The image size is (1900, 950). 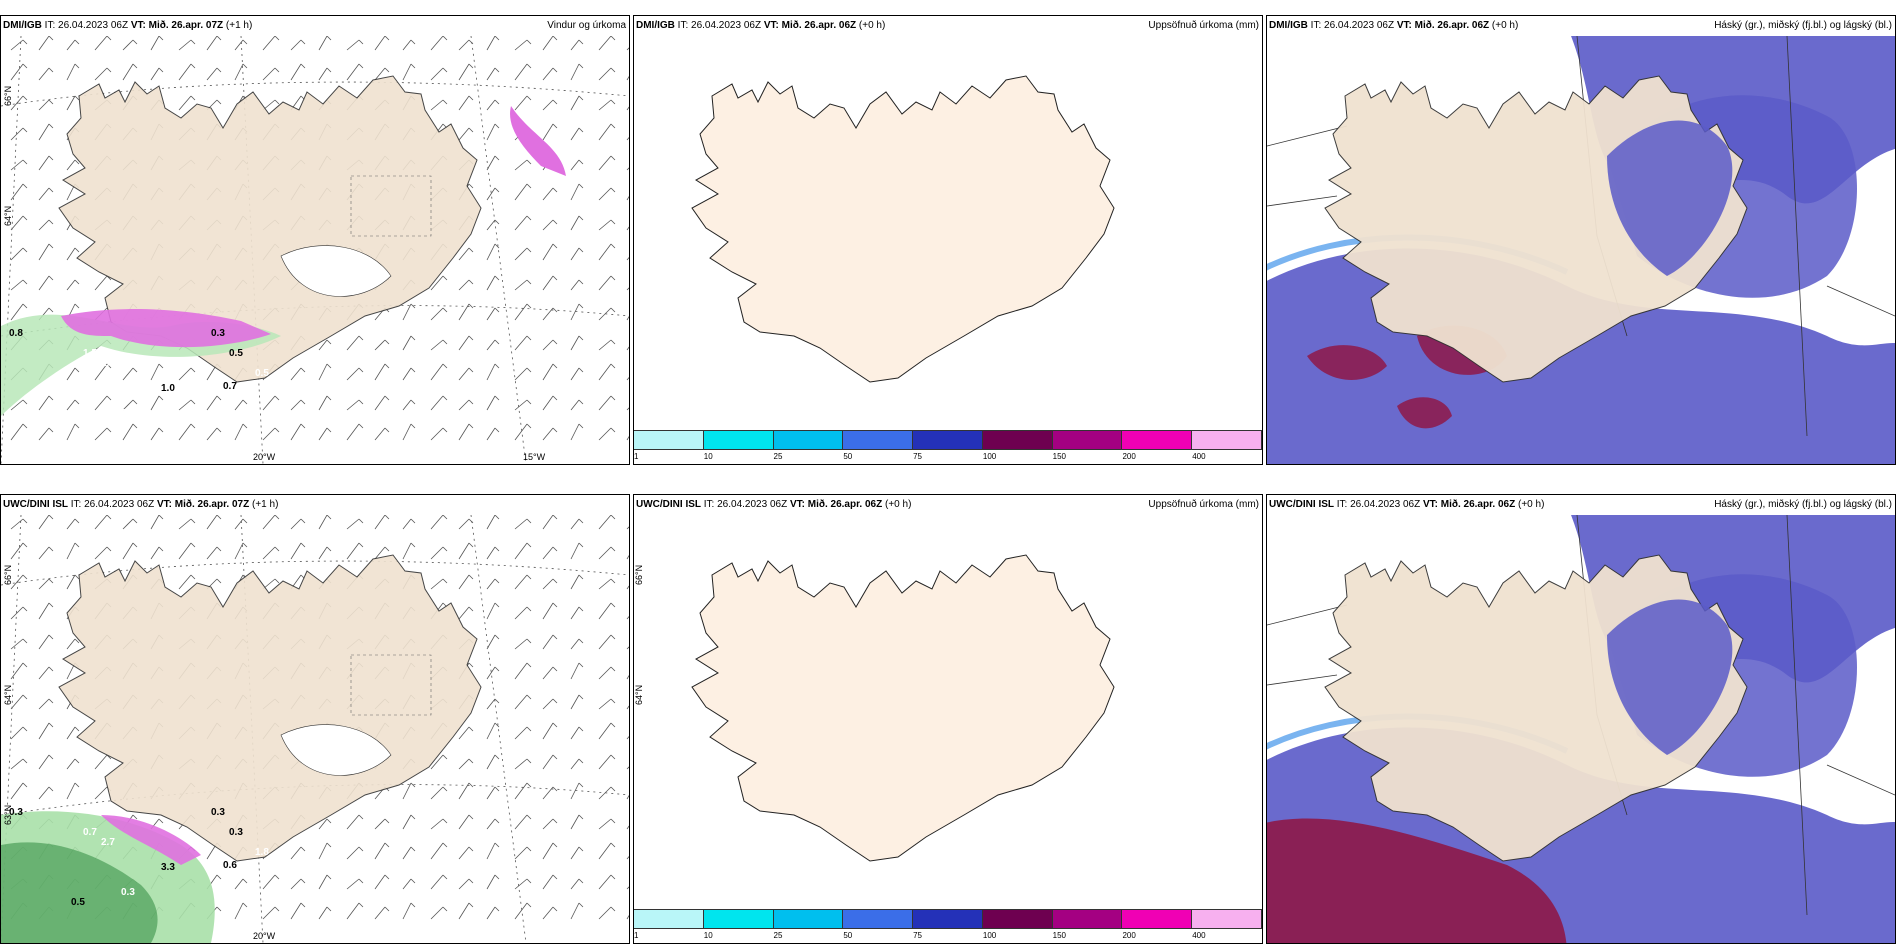 I want to click on valid-time: Mið. 26.apr. 07Z, so click(x=212, y=504).